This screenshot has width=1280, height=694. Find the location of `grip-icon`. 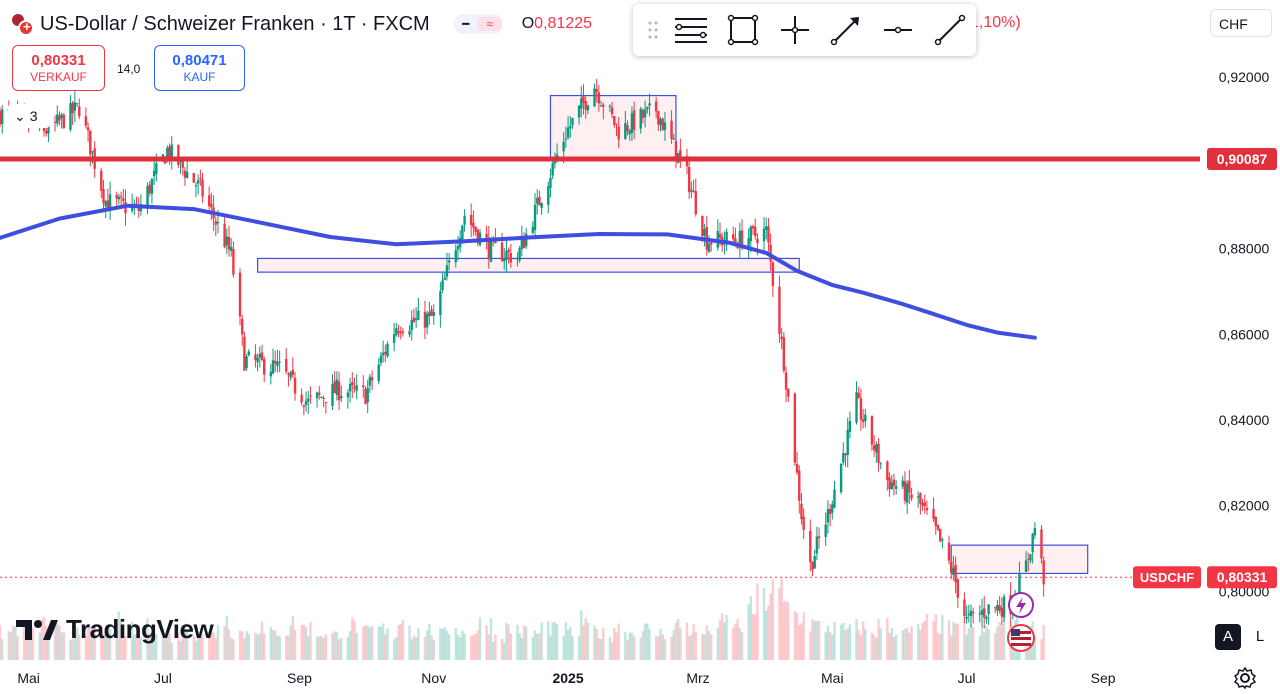

grip-icon is located at coordinates (653, 30).